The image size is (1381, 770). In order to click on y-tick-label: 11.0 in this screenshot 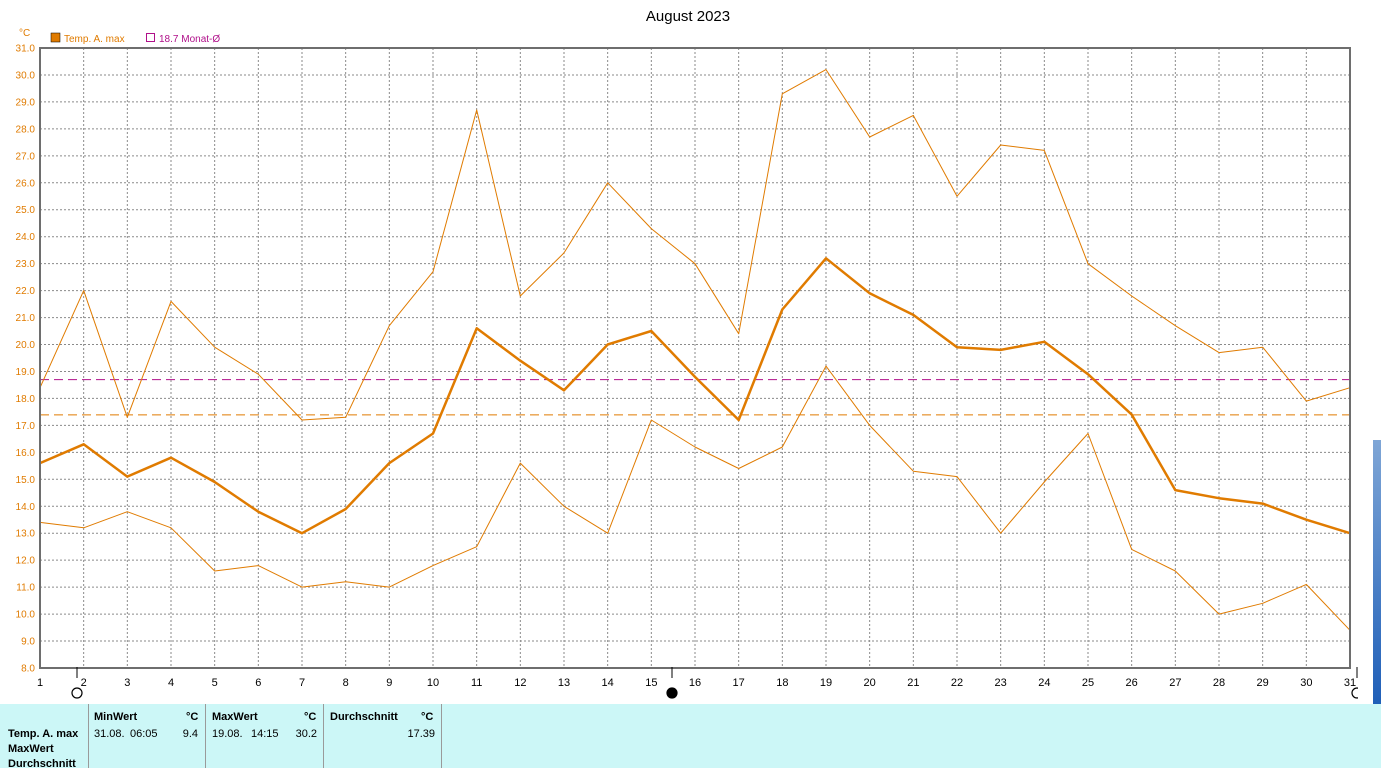, I will do `click(25, 588)`.